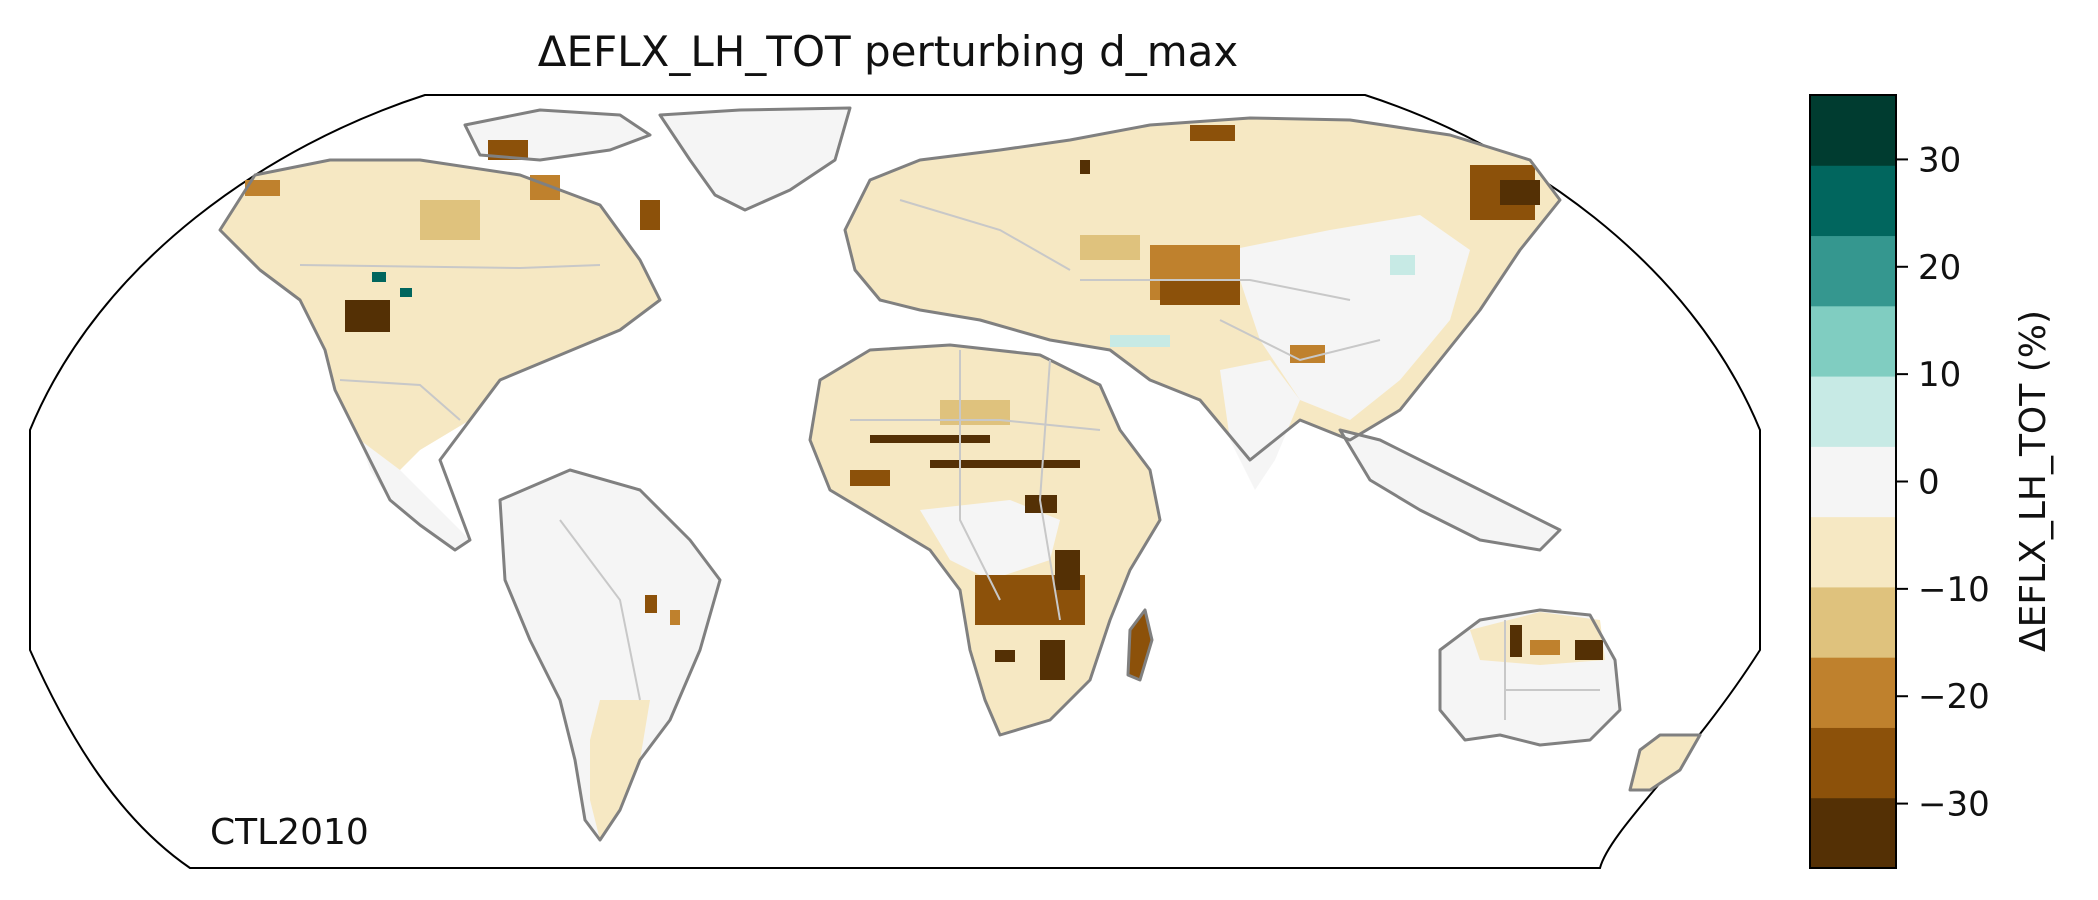 The image size is (2098, 900). I want to click on coastline-south-america, so click(610, 655).